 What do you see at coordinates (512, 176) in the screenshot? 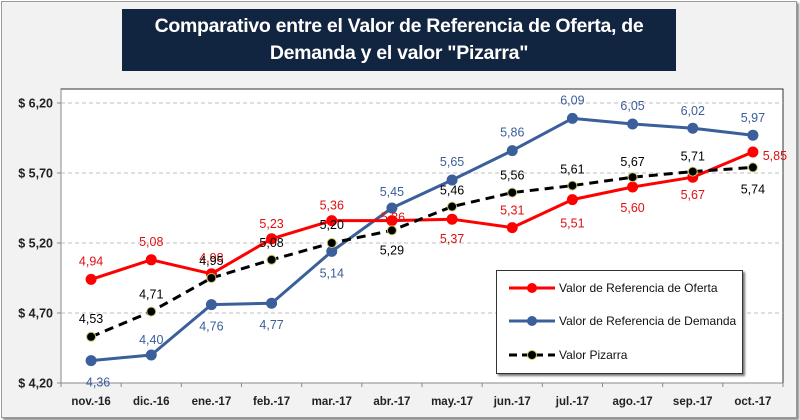
I see `data-label: 5,56` at bounding box center [512, 176].